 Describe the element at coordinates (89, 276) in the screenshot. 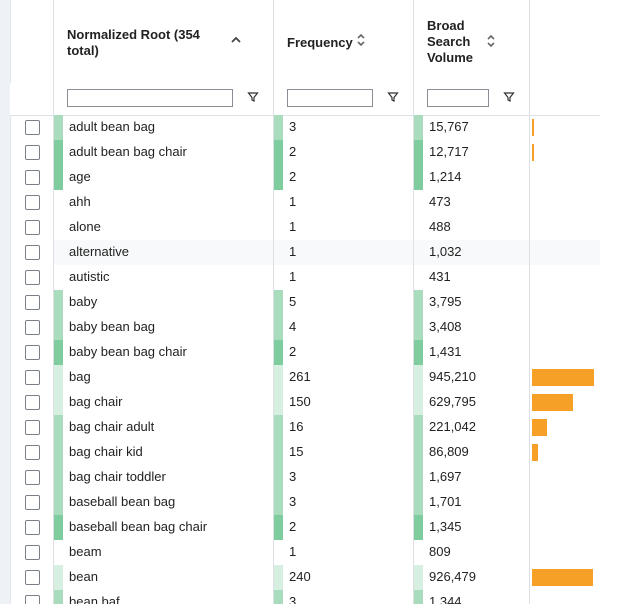

I see `cell-normalized-root-text: autistic` at that location.